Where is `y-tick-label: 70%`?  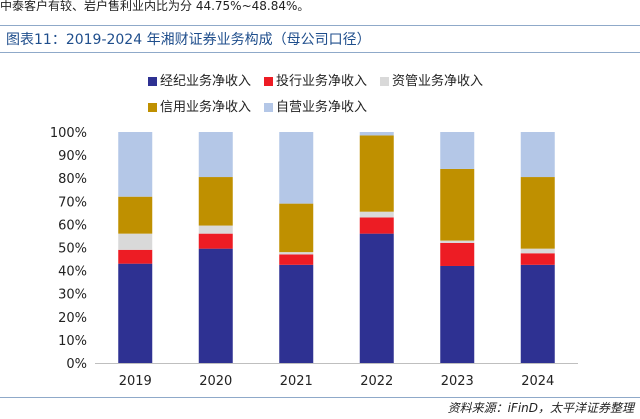 y-tick-label: 70% is located at coordinates (72, 202).